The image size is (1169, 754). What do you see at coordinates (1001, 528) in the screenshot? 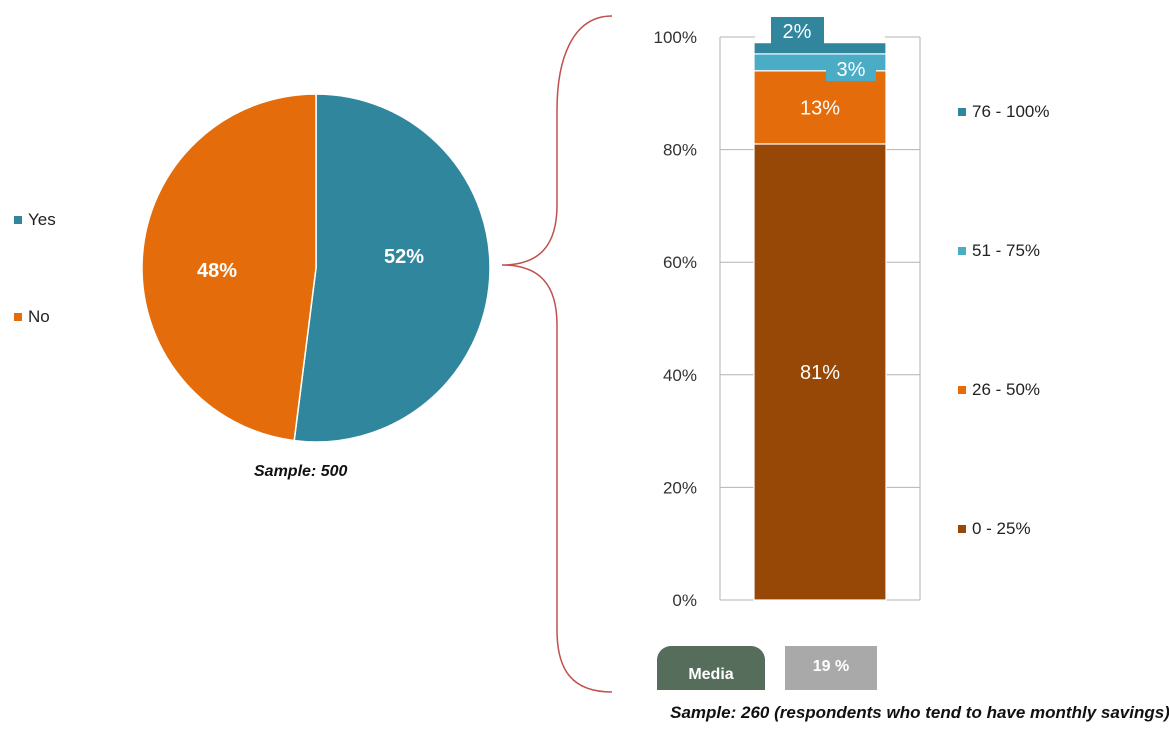
I see `legend-label-0-25: 0 - 25%` at bounding box center [1001, 528].